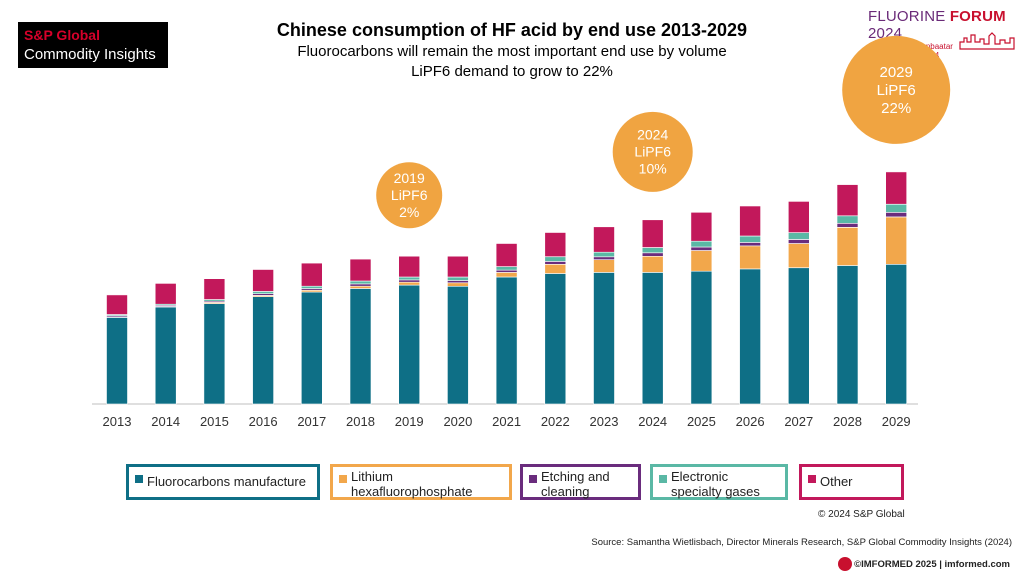 This screenshot has width=1024, height=576. Describe the element at coordinates (214, 289) in the screenshot. I see `bar-segment-other-2015` at that location.